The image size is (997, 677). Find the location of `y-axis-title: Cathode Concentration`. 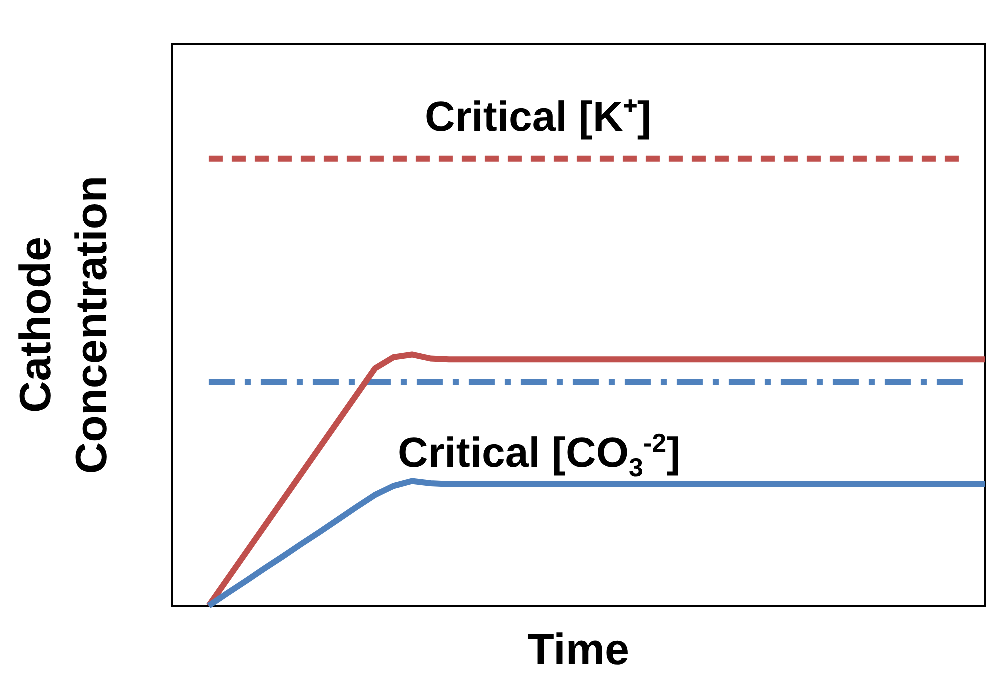

y-axis-title: Cathode Concentration is located at coordinates (64, 325).